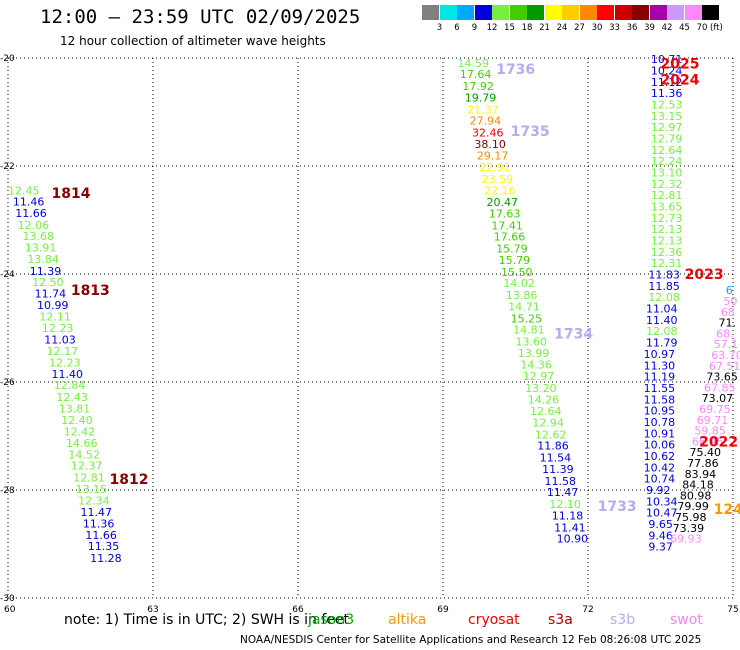 The width and height of the screenshot is (740, 650). Describe the element at coordinates (632, 28) in the screenshot. I see `colorbar-tick-label: 36` at that location.